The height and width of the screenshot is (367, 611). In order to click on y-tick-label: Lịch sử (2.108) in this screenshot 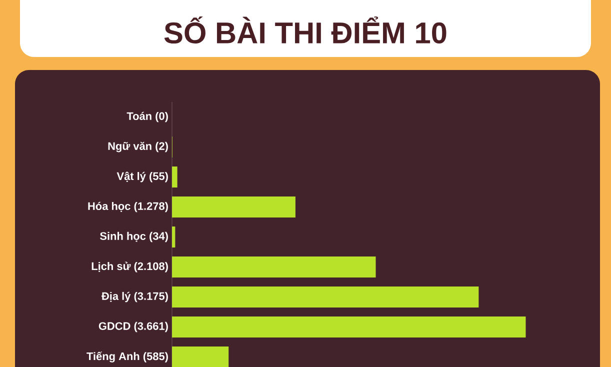, I will do `click(130, 267)`.